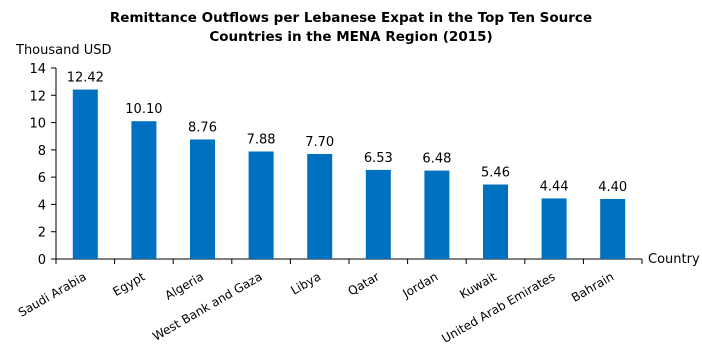  What do you see at coordinates (143, 109) in the screenshot?
I see `data-label: 10.10` at bounding box center [143, 109].